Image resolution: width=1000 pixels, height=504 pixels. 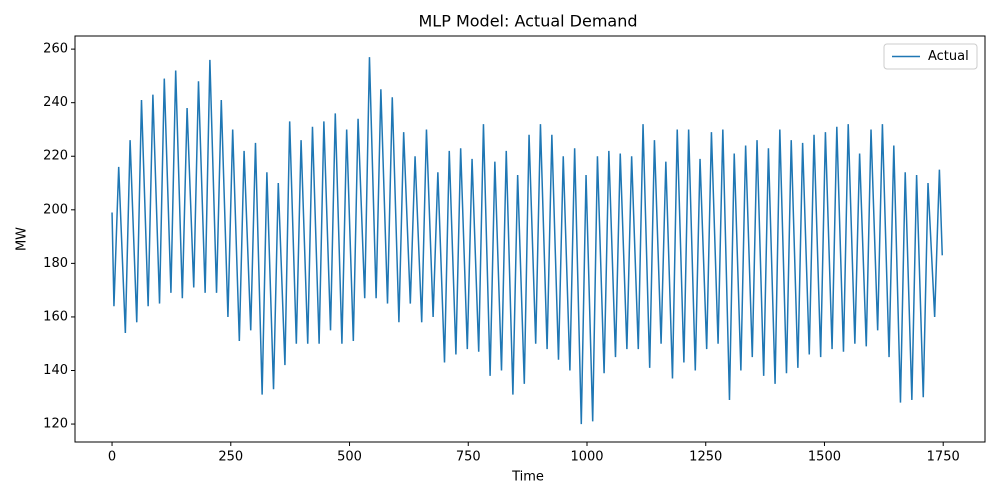 I want to click on chart-title: MLP Model: Actual Demand, so click(x=527, y=21).